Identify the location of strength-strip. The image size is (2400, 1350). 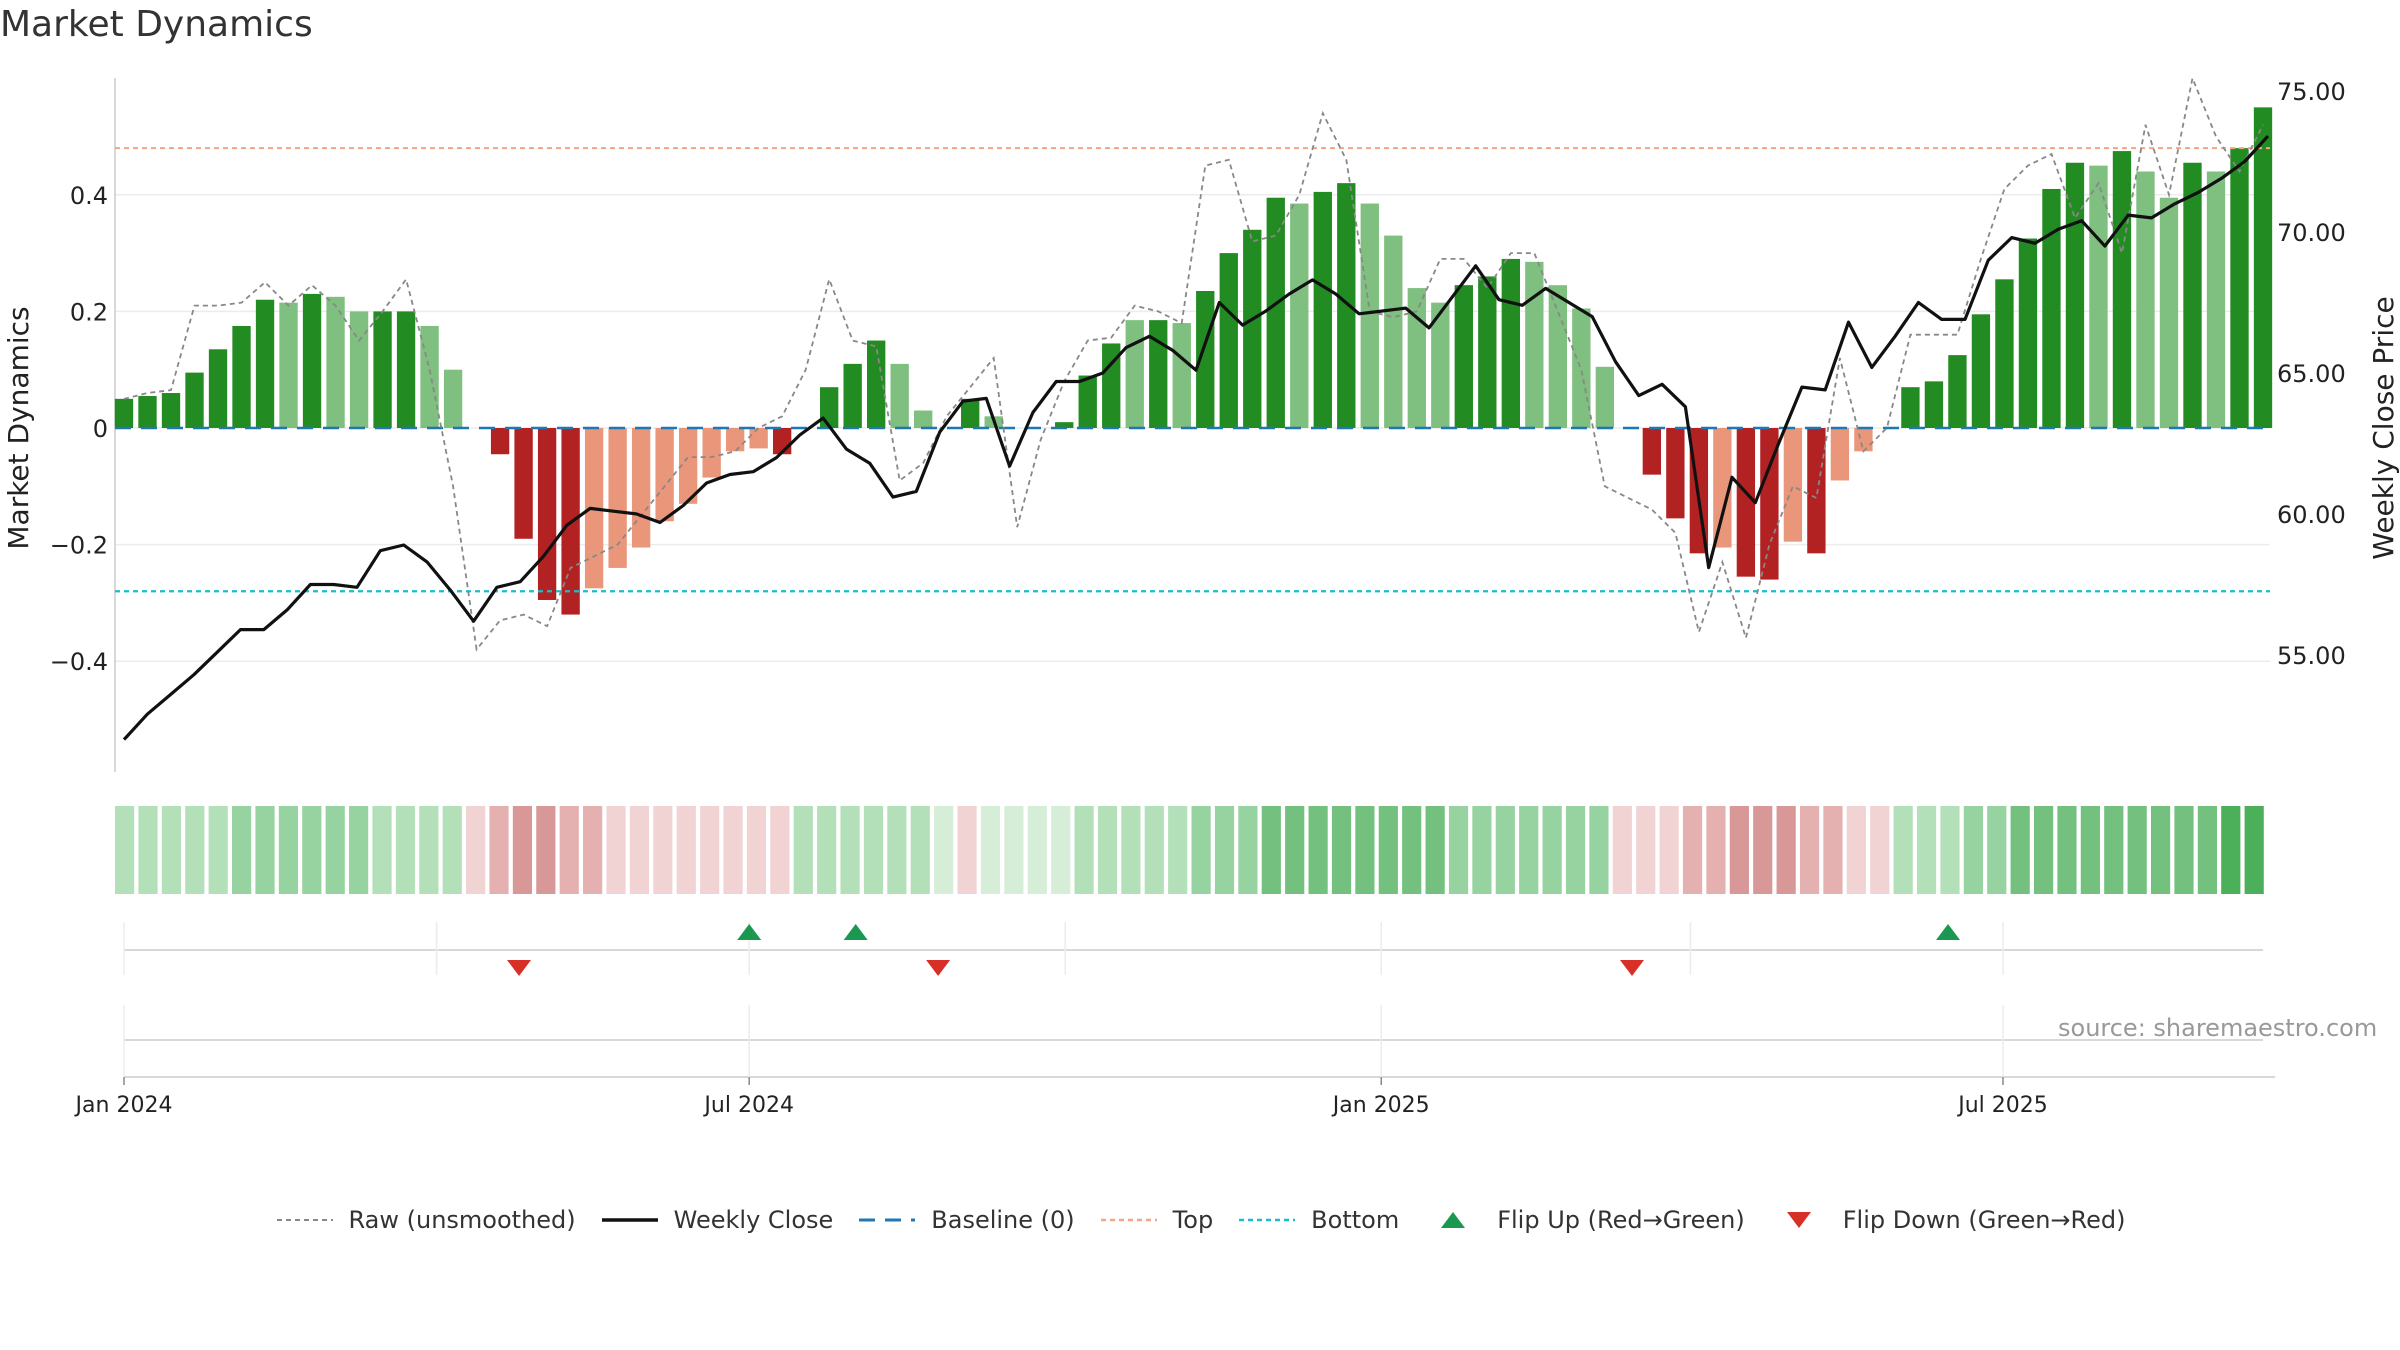
(1189, 850).